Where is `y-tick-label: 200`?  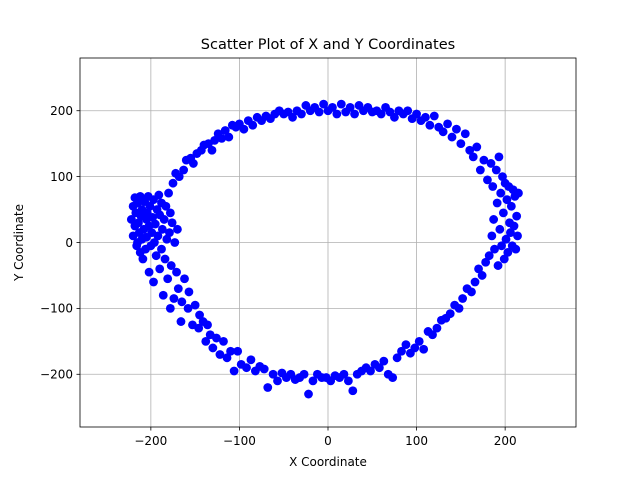
y-tick-label: 200 is located at coordinates (61, 111).